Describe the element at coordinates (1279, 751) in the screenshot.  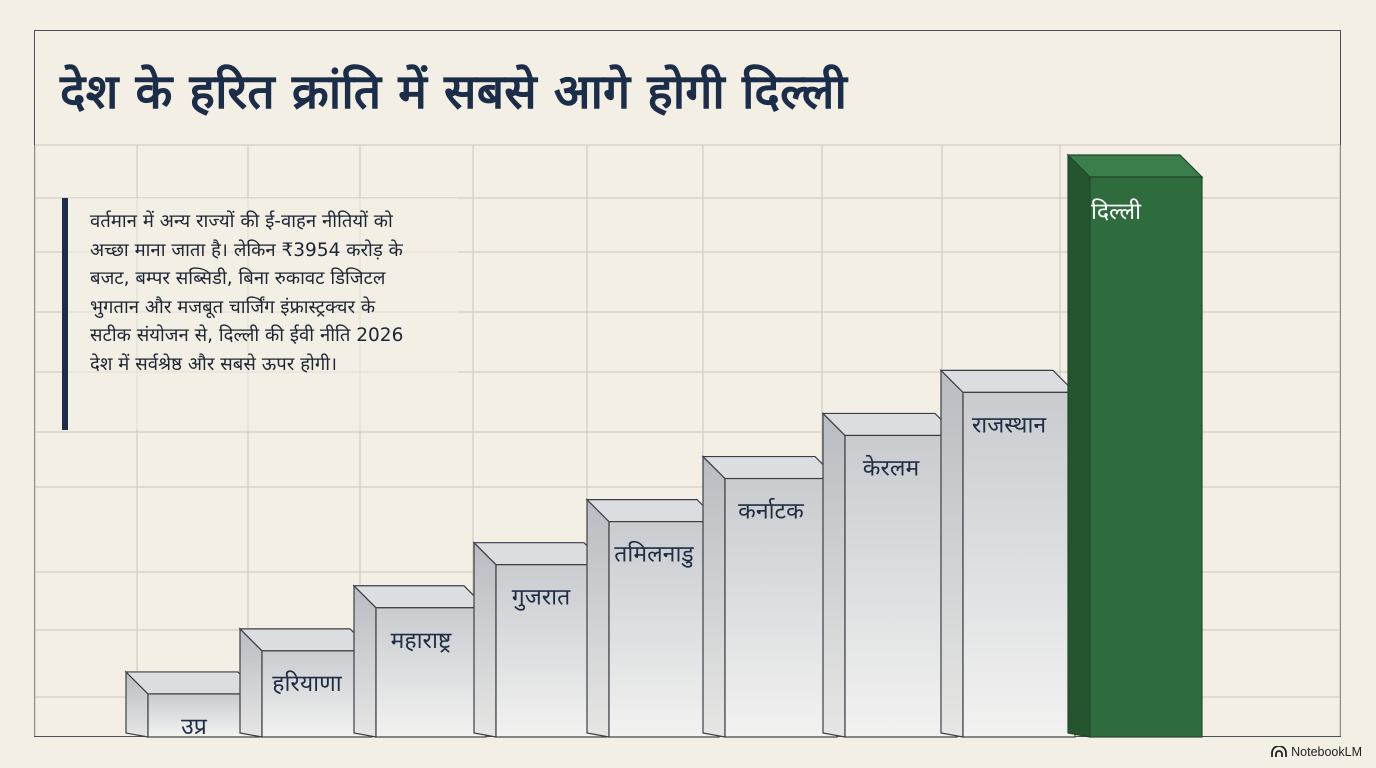
I see `notebooklm-logo-icon` at that location.